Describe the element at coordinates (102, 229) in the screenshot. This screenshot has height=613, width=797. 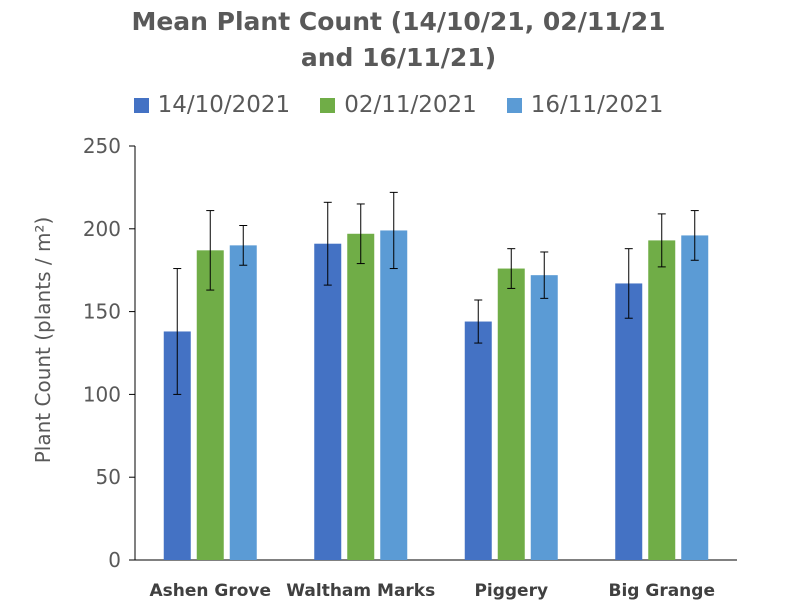
I see `y-tick-label-4: 200` at that location.